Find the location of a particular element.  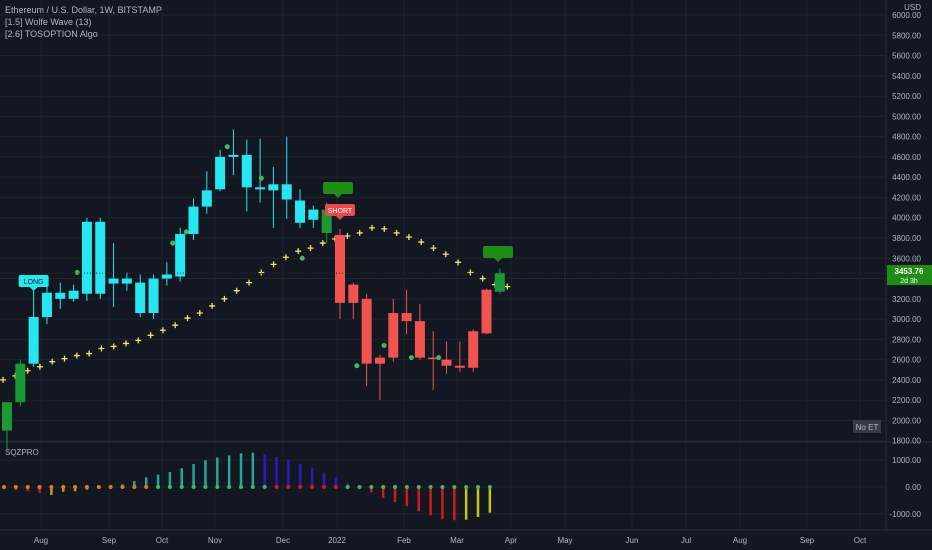

time-tick-label: Oct is located at coordinates (860, 540).